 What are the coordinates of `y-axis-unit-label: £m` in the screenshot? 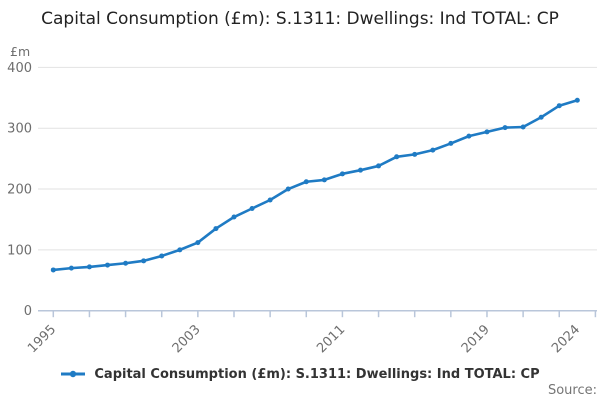 It's located at (20, 51).